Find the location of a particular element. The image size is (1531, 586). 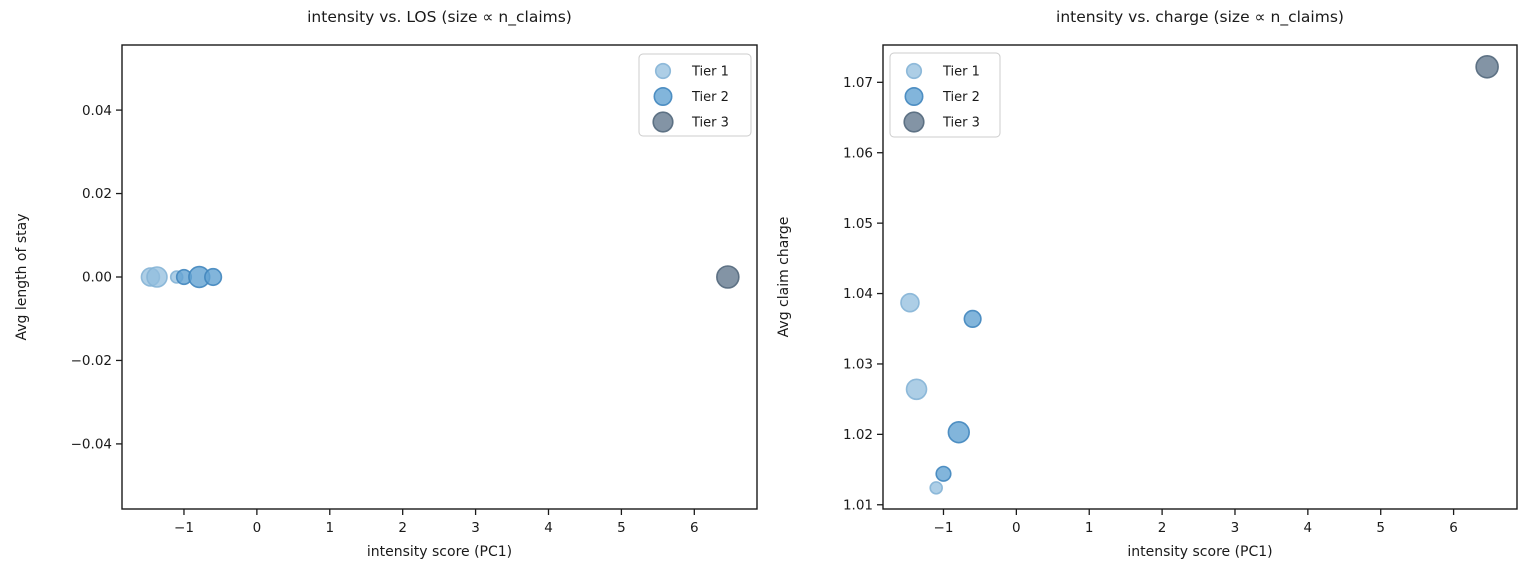

y-tick-label: 0.02 is located at coordinates (97, 194).